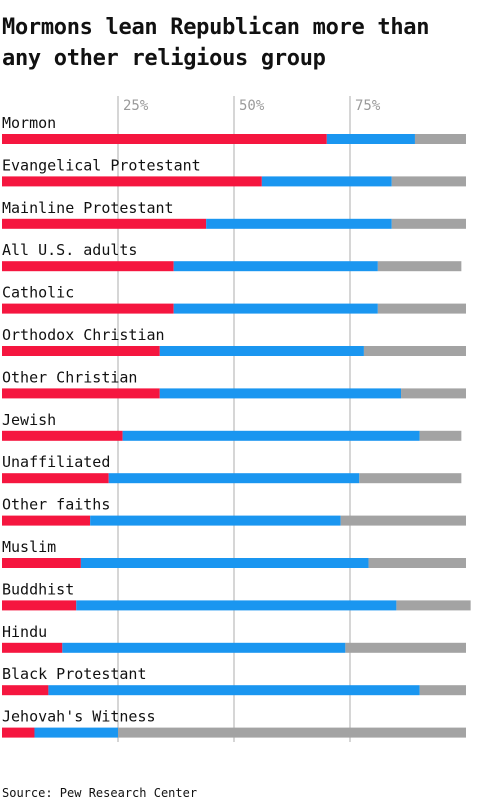 This screenshot has width=480, height=807. What do you see at coordinates (252, 106) in the screenshot?
I see `x-tick-label: 50%` at bounding box center [252, 106].